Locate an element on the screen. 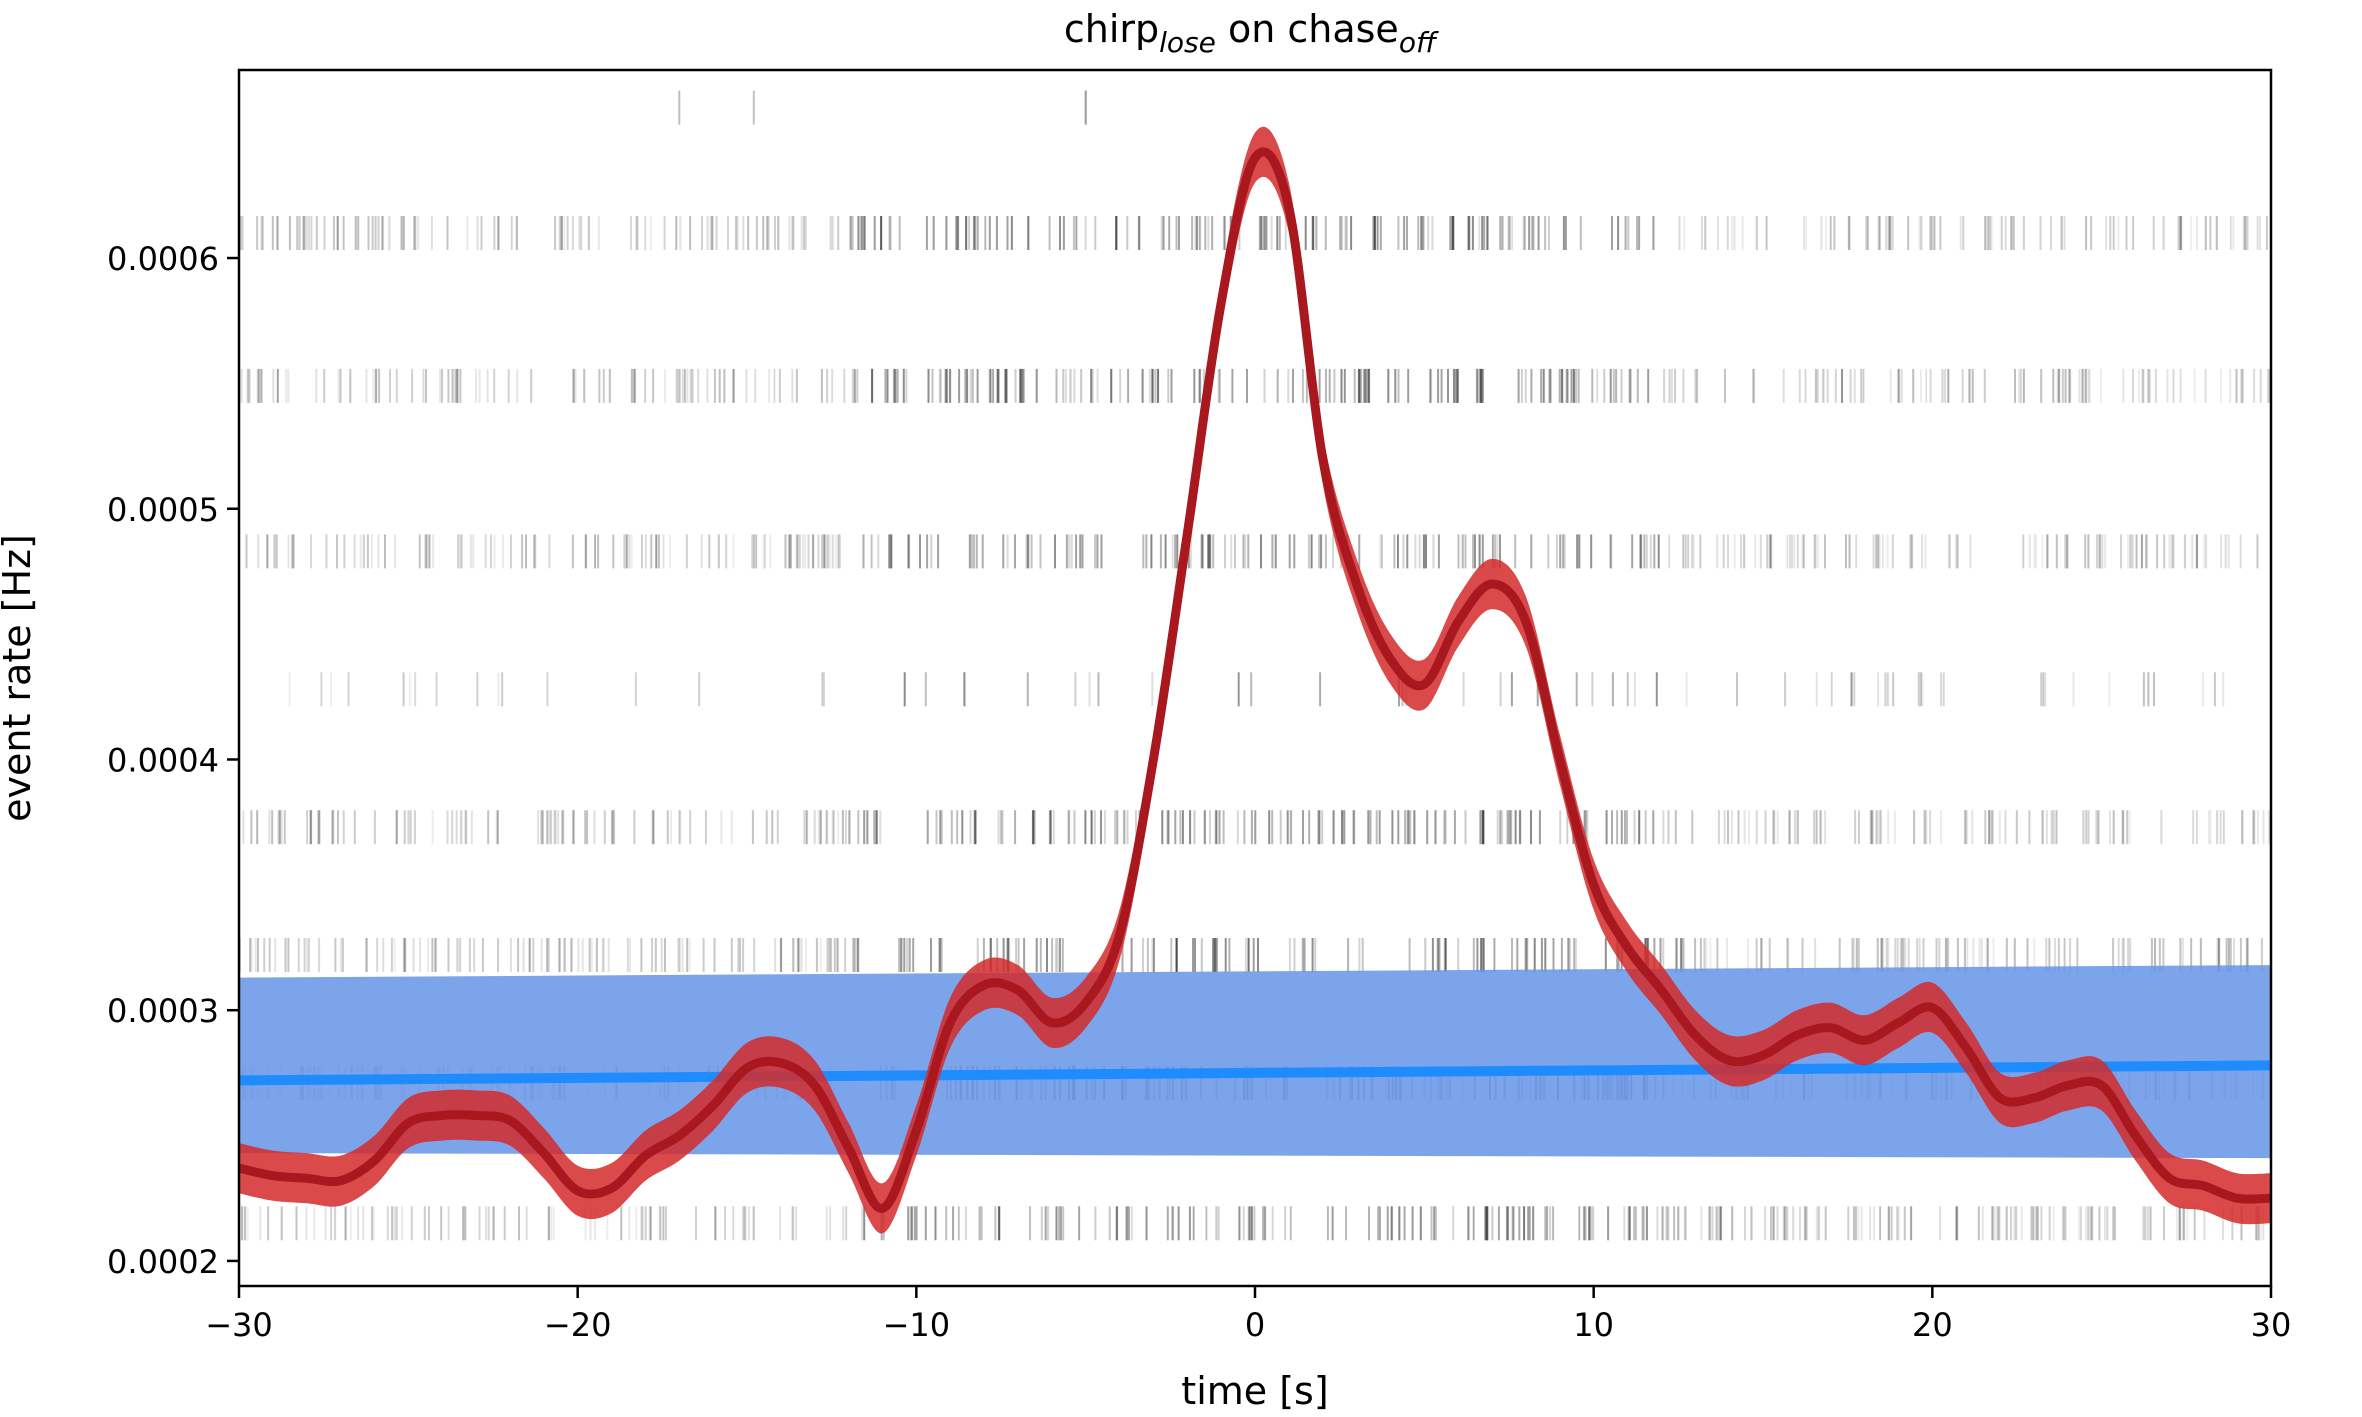 The image size is (2362, 1417). x-tick-label: 20 is located at coordinates (1932, 1325).